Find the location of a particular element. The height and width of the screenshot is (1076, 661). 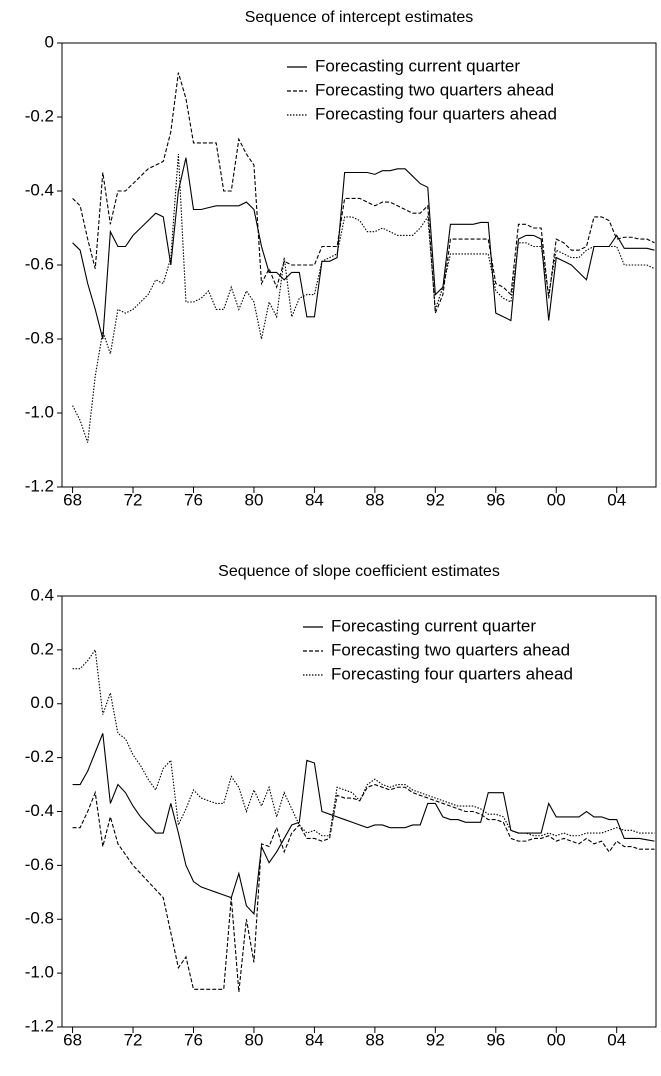

y-tick-label: 0.0 is located at coordinates (42, 702).